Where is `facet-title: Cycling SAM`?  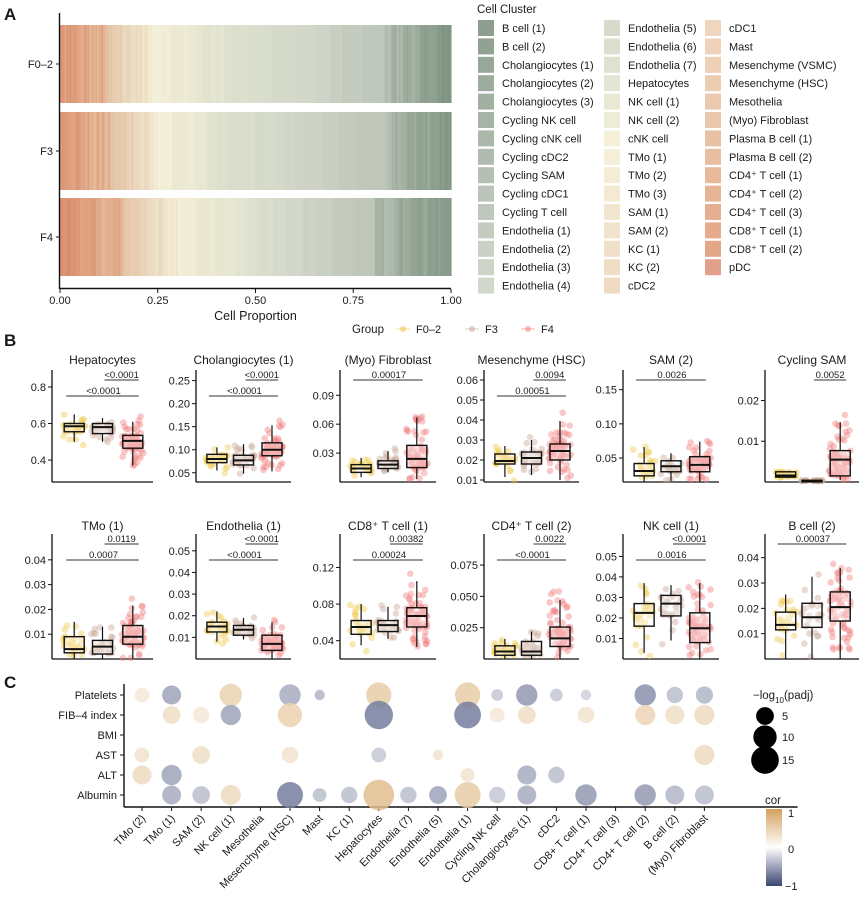
facet-title: Cycling SAM is located at coordinates (812, 360).